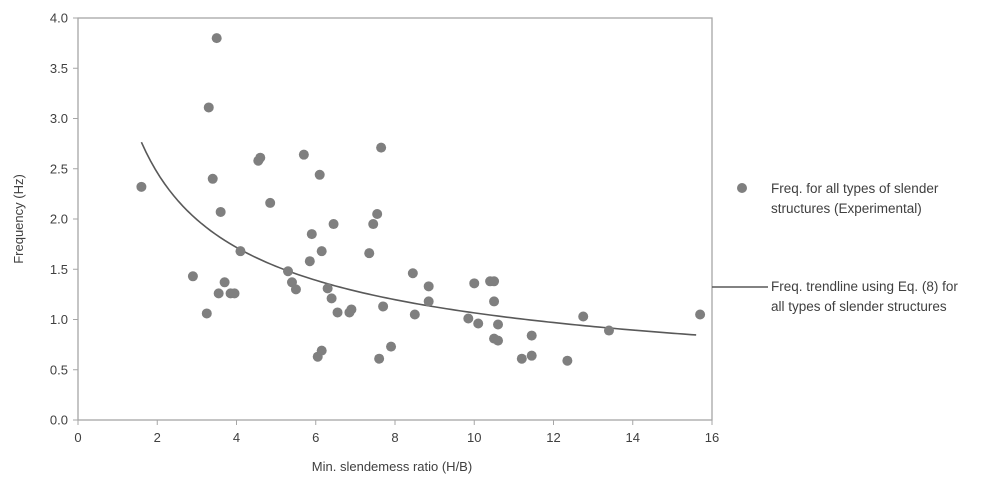 This screenshot has height=483, width=991. What do you see at coordinates (157, 437) in the screenshot?
I see `x-tick-label: 2` at bounding box center [157, 437].